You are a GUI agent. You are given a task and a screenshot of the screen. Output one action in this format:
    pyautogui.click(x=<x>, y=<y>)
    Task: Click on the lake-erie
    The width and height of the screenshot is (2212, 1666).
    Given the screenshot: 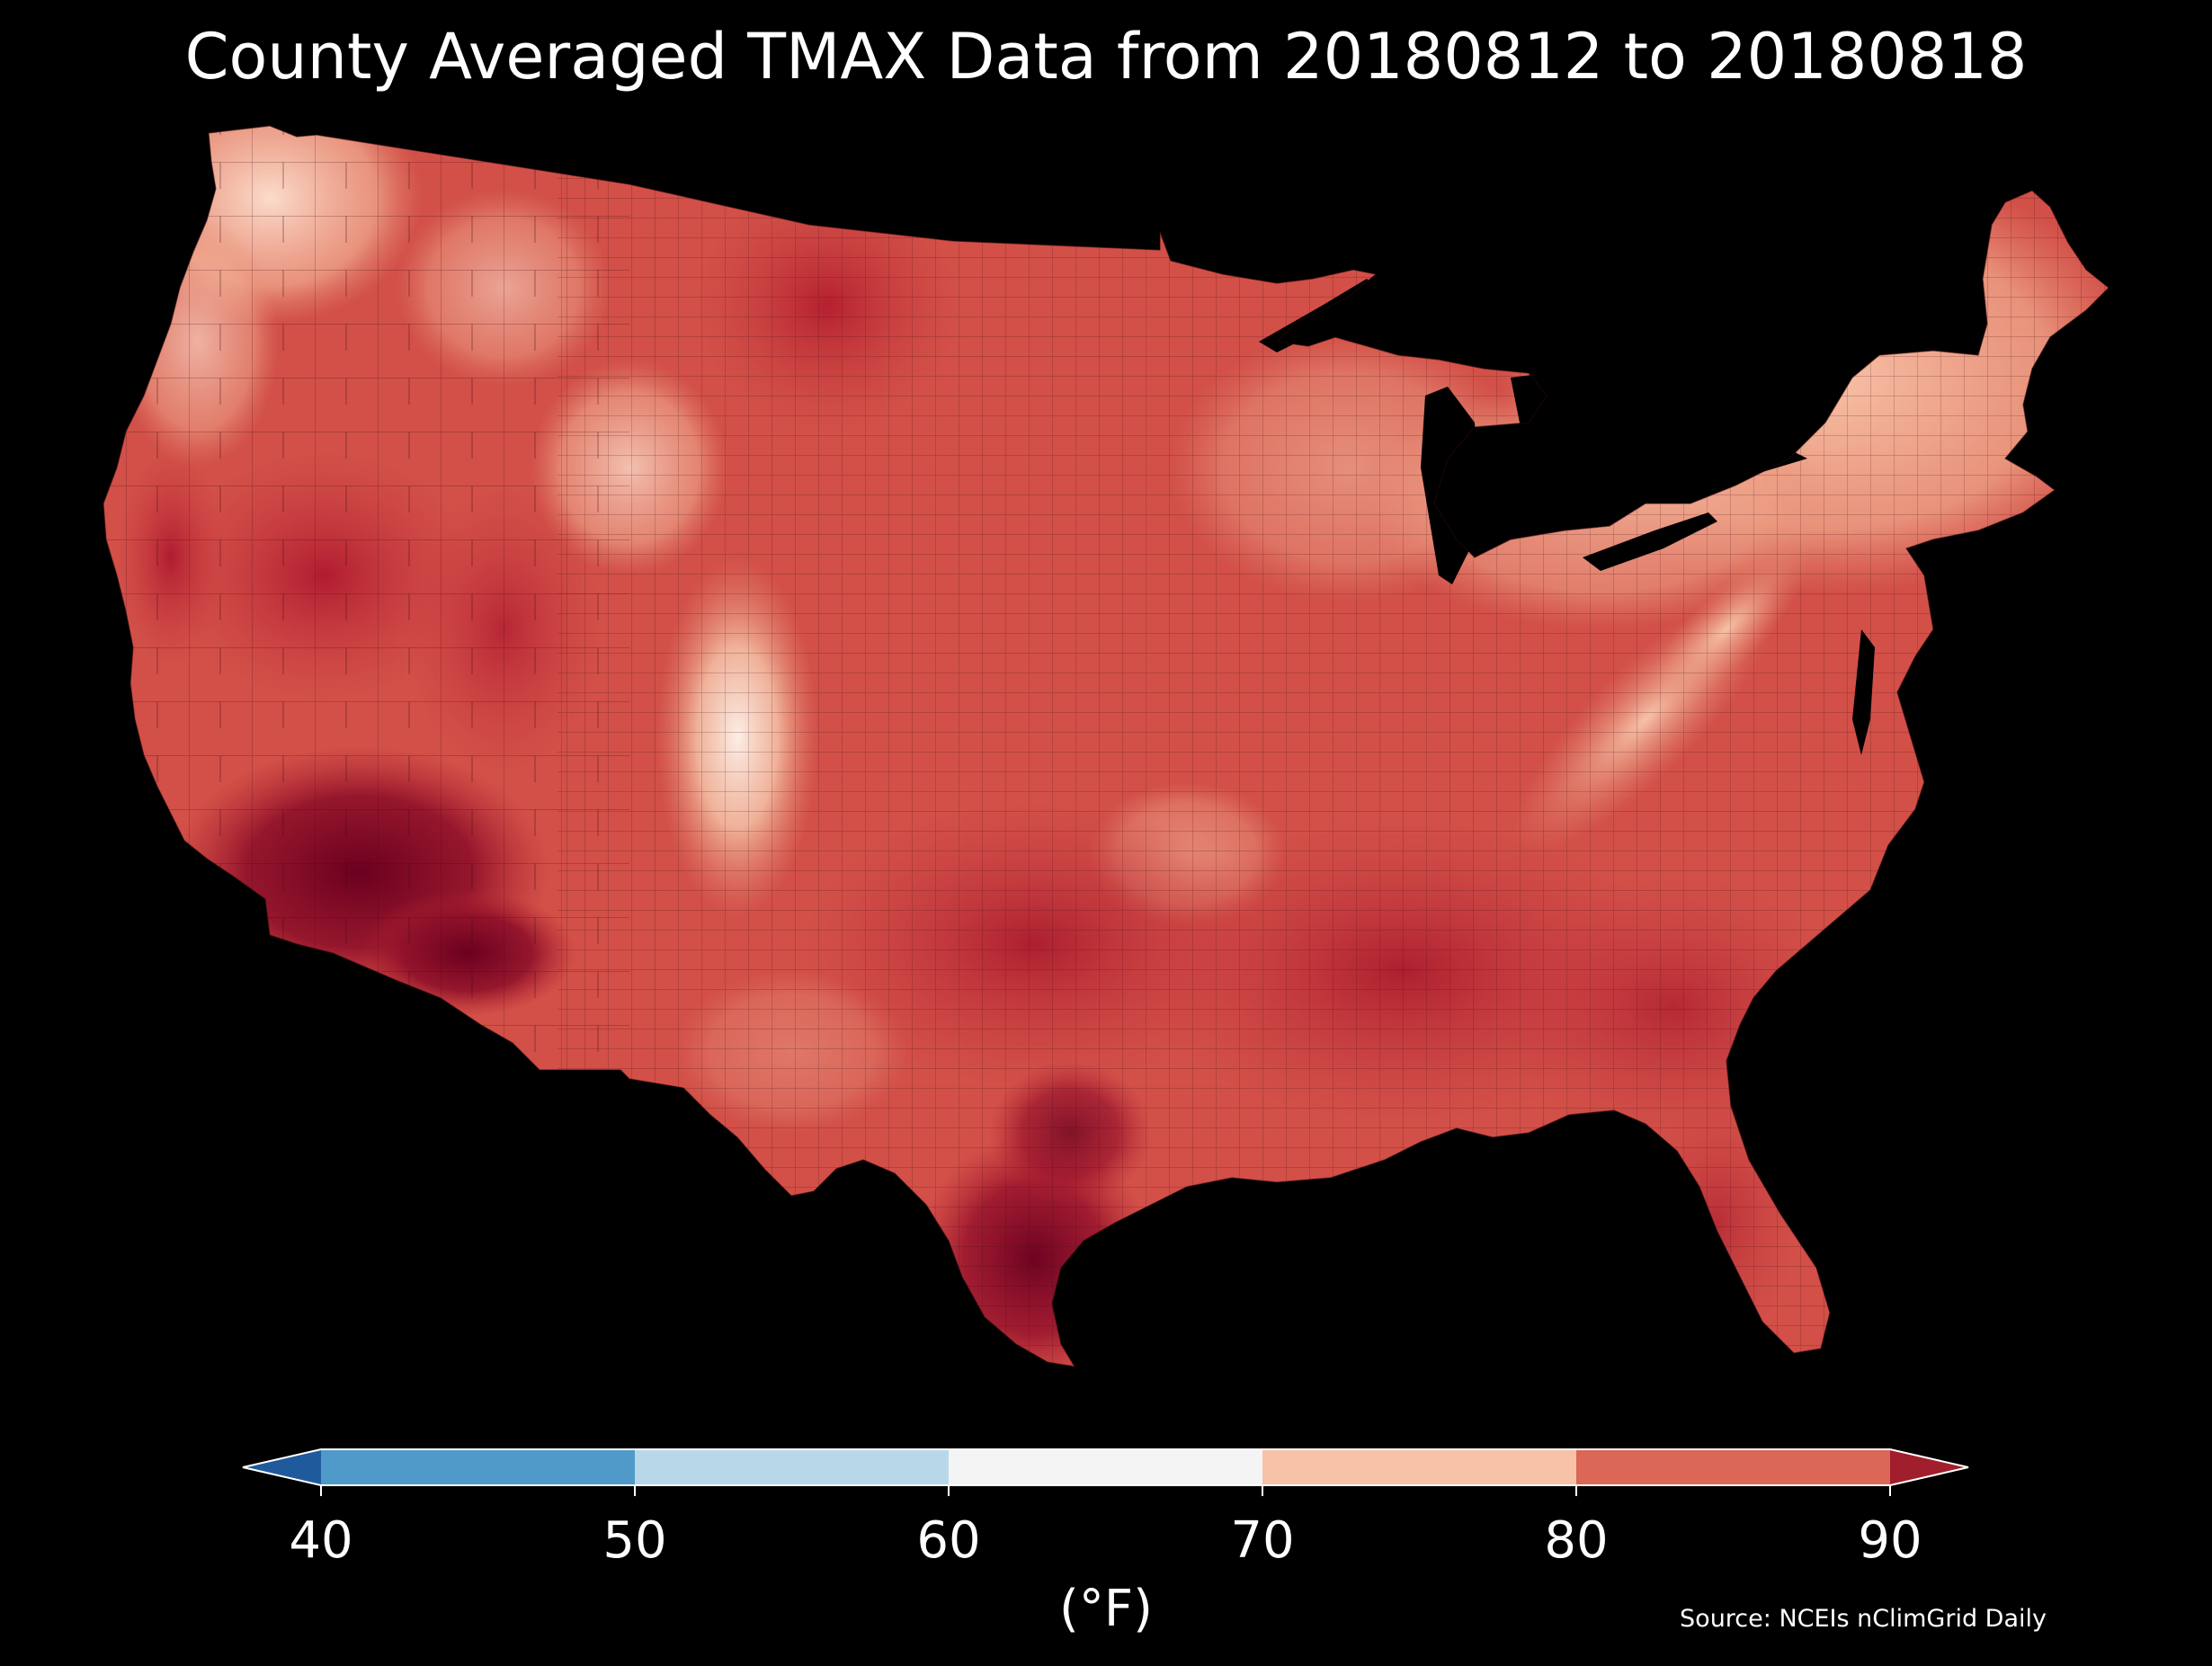 What is the action you would take?
    pyautogui.click(x=1650, y=541)
    